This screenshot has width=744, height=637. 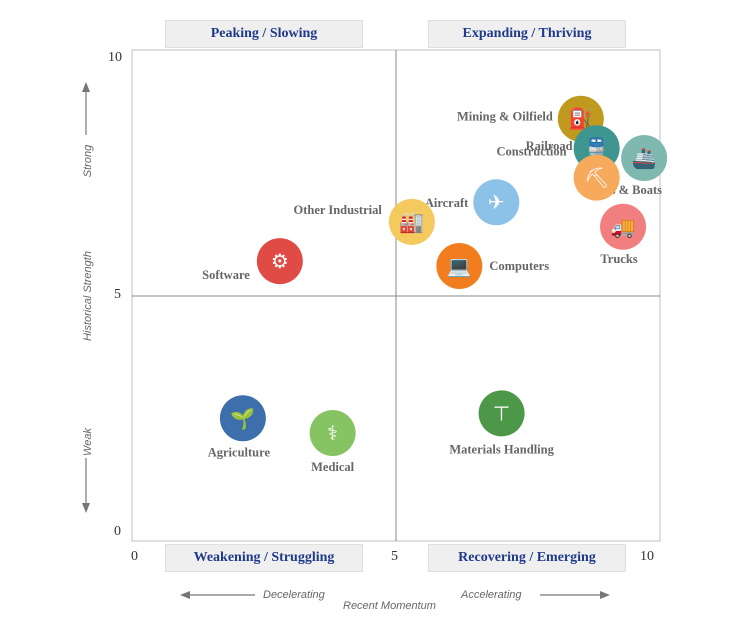 I want to click on sprout-icon: 🌱, so click(x=242, y=418).